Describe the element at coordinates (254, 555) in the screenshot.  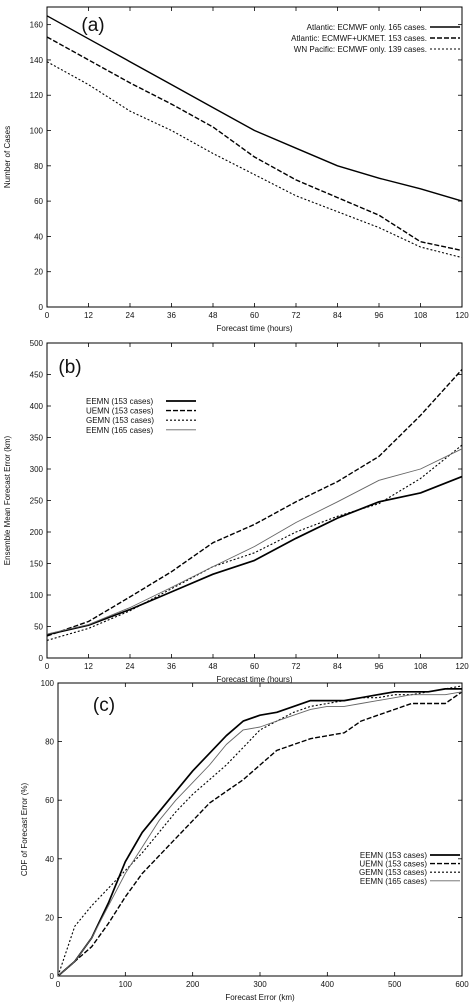
I see `series-line` at that location.